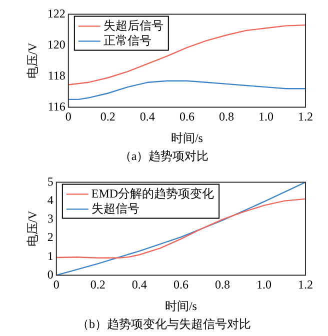 This screenshot has width=328, height=336. What do you see at coordinates (57, 106) in the screenshot?
I see `y-tick-label: 116` at bounding box center [57, 106].